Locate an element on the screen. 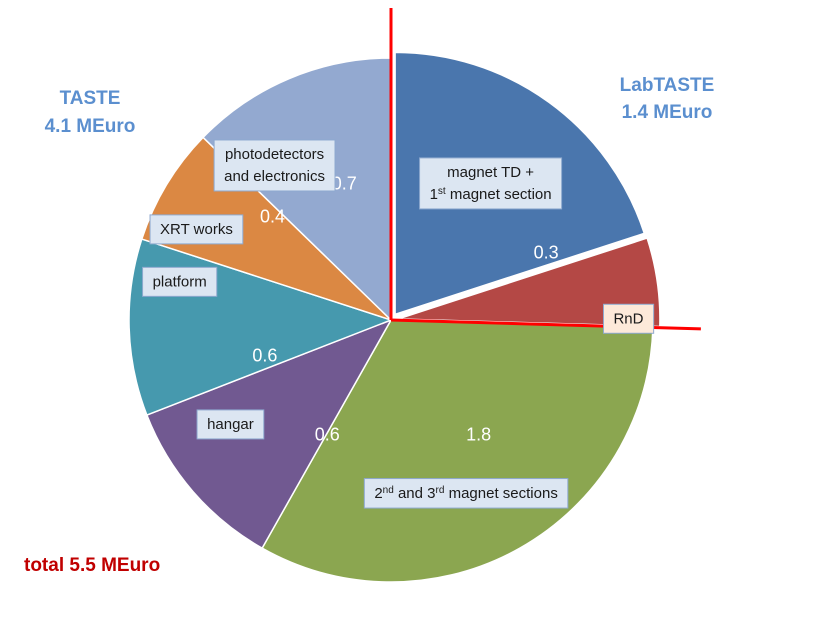  slice-name-label: XRT works is located at coordinates (196, 229).